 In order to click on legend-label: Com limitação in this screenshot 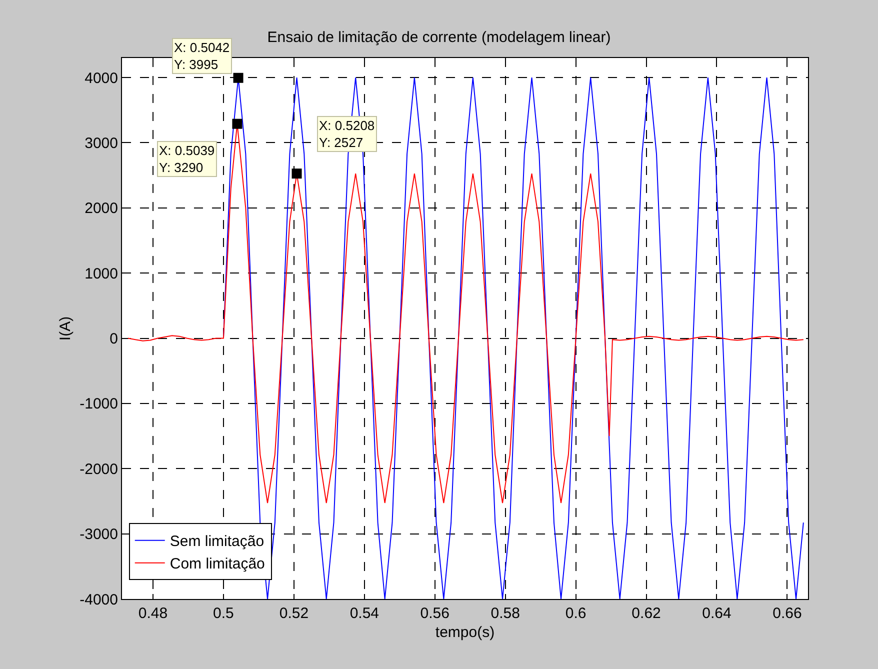, I will do `click(217, 564)`.